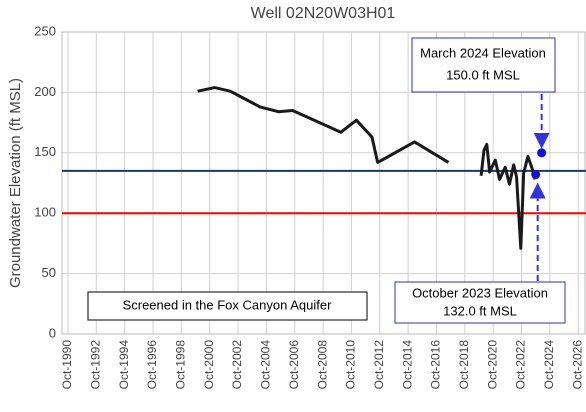  What do you see at coordinates (480, 310) in the screenshot?
I see `annotation-text: 132.0 ft MSL` at bounding box center [480, 310].